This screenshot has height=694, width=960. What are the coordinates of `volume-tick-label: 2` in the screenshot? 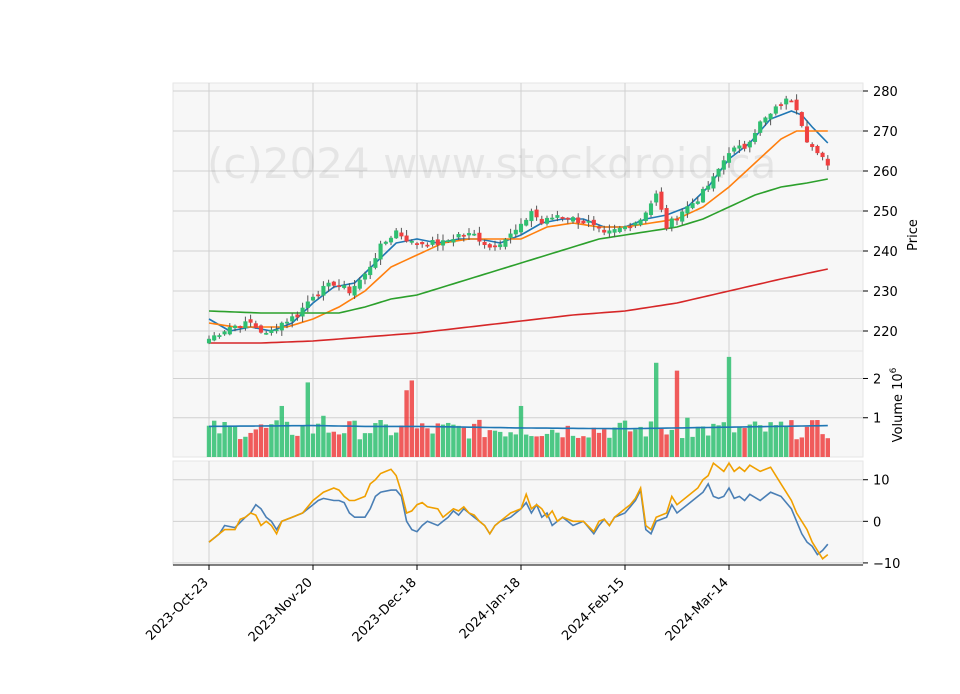 It's located at (877, 379).